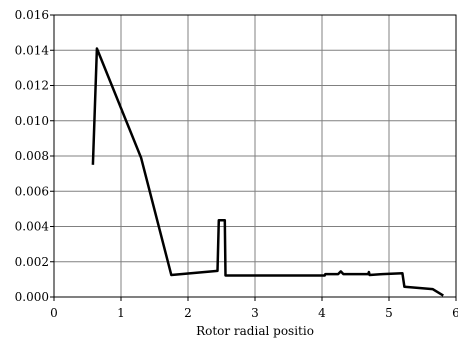 The image size is (458, 347). What do you see at coordinates (322, 313) in the screenshot?
I see `x-tick-label: 4` at bounding box center [322, 313].